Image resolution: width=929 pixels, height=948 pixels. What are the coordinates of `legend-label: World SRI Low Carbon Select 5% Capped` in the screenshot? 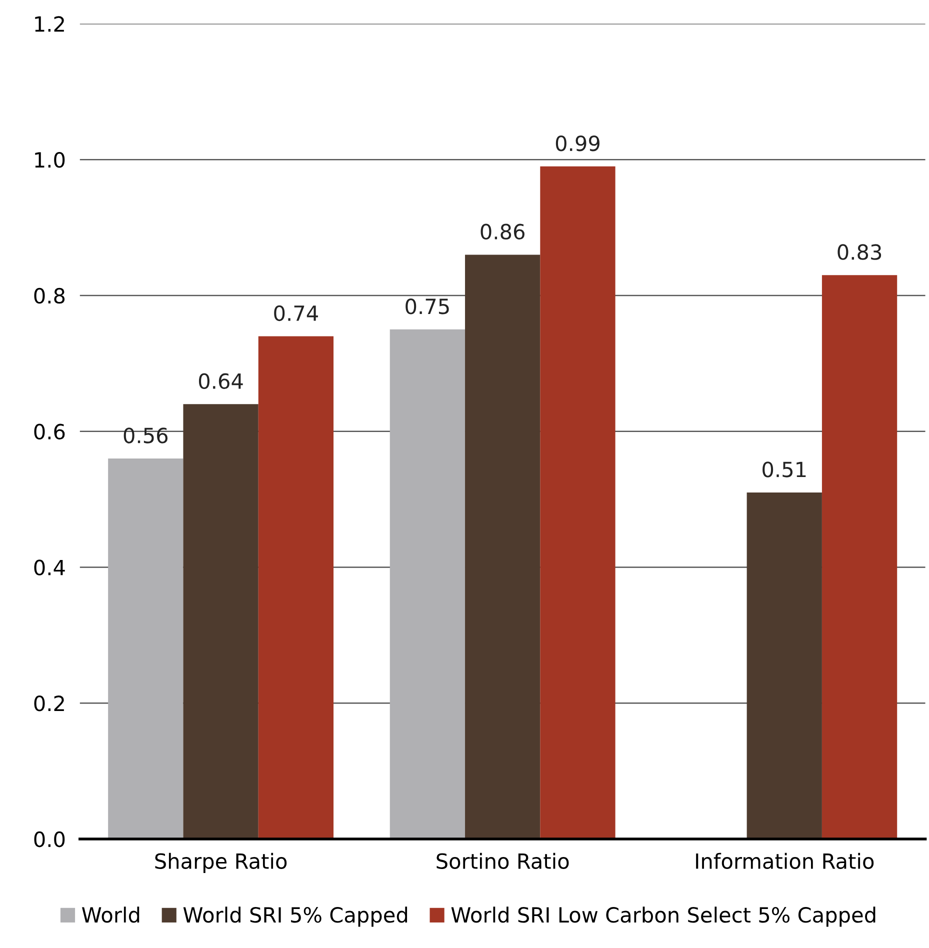 It's located at (663, 916).